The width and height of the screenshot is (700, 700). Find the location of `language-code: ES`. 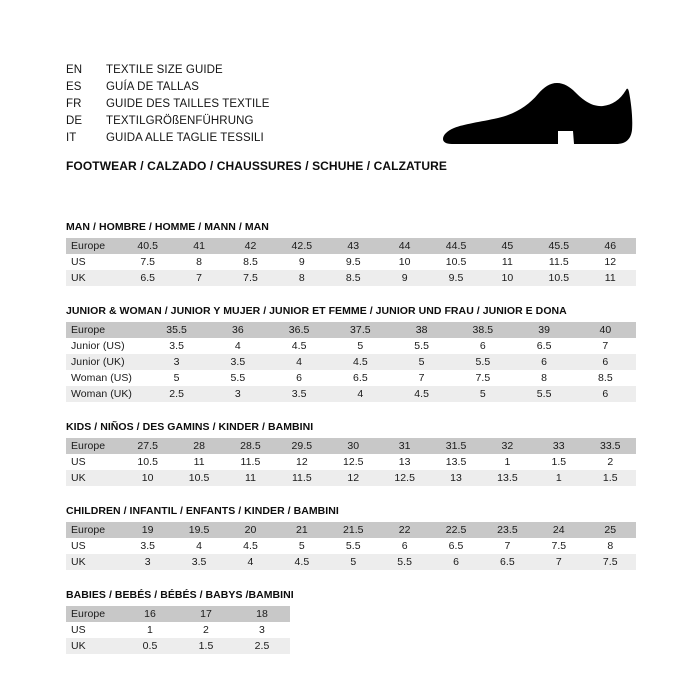

language-code: ES is located at coordinates (74, 87).